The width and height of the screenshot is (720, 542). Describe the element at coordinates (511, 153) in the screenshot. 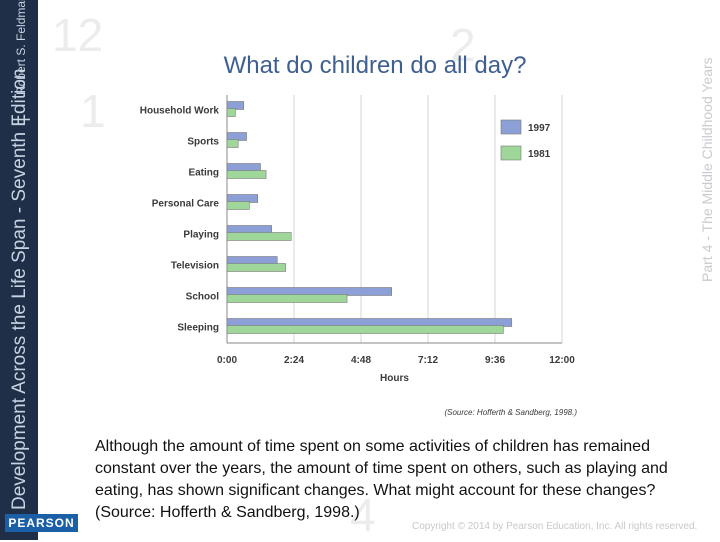

I see `legend-swatch-1981` at that location.